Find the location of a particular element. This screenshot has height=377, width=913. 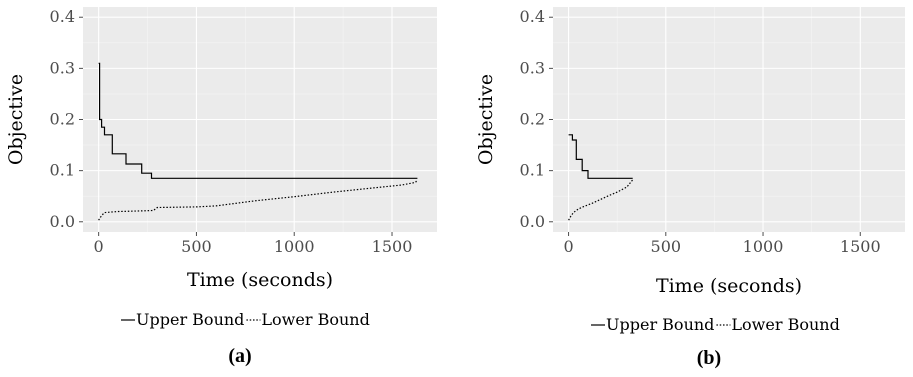

panel-caption: (a) is located at coordinates (239, 356).